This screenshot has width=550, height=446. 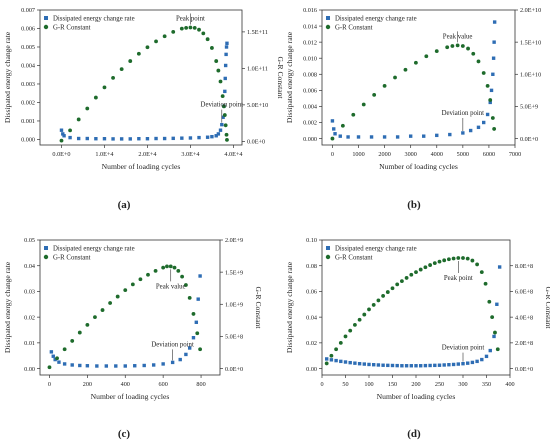 What do you see at coordinates (486, 384) in the screenshot?
I see `x-tick-label: 350` at bounding box center [486, 384].